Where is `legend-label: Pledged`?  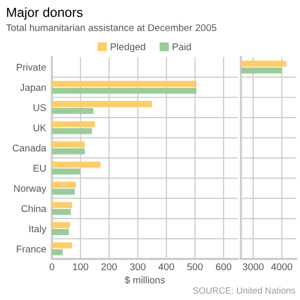 legend-label: Pledged is located at coordinates (128, 47).